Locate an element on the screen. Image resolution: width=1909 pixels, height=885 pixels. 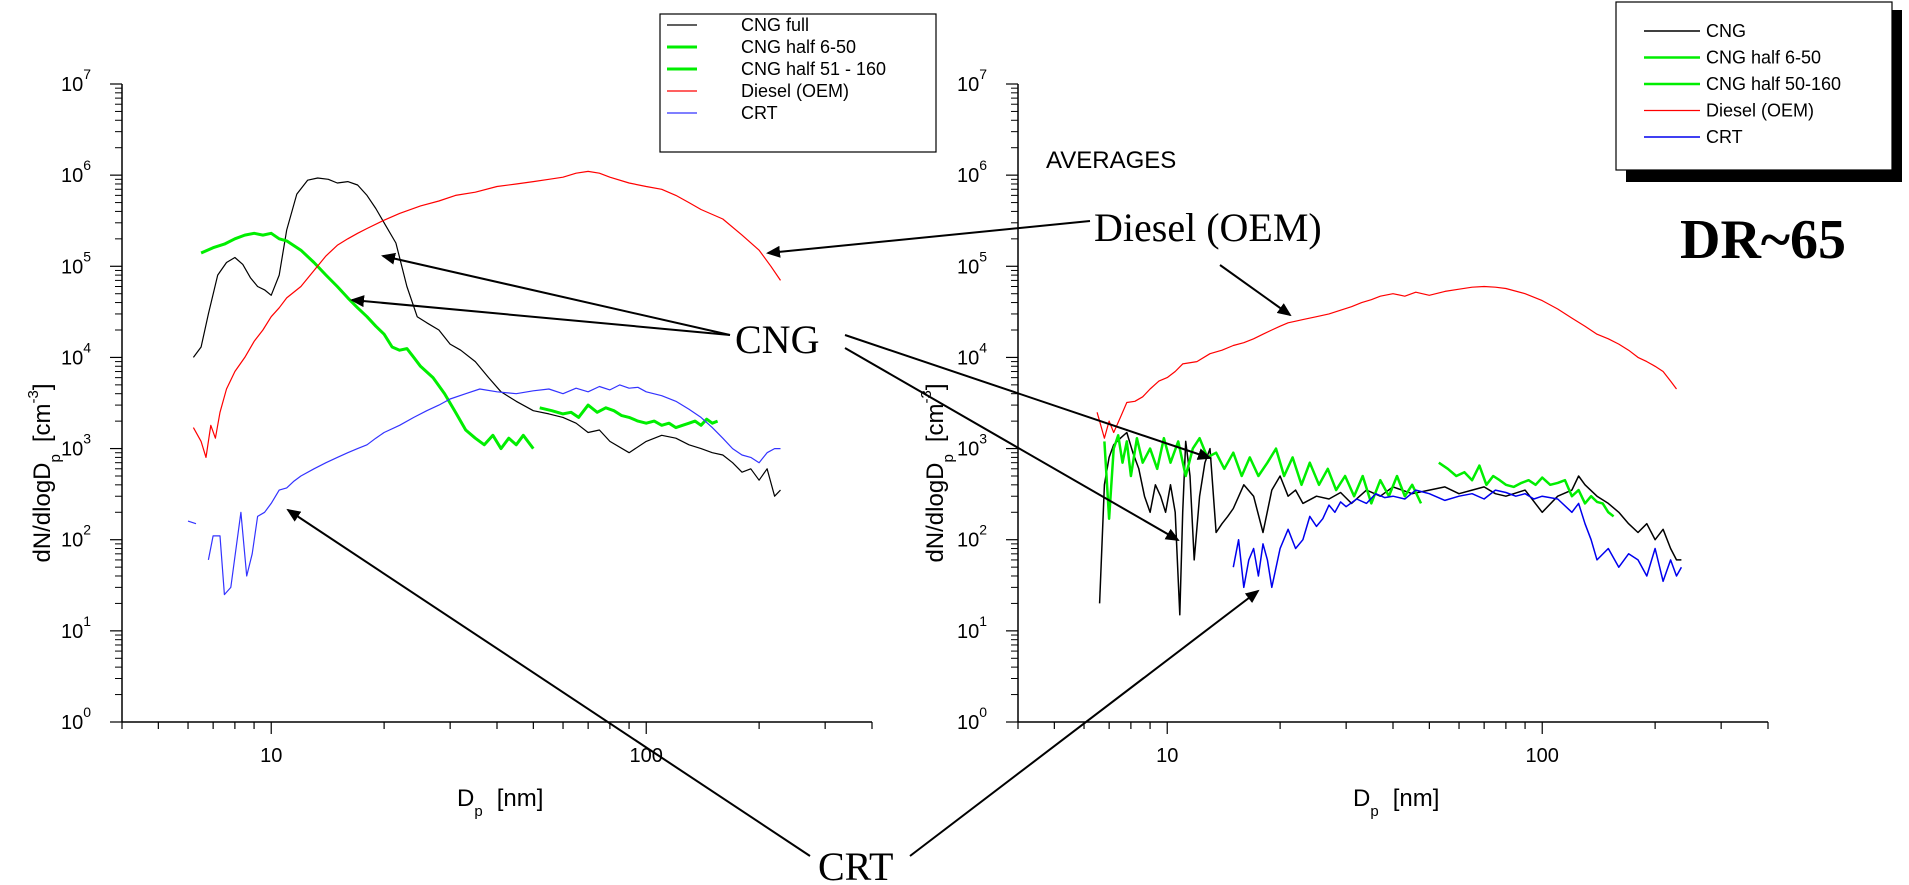
legend-label: CNG half 50-160 is located at coordinates (1773, 84).